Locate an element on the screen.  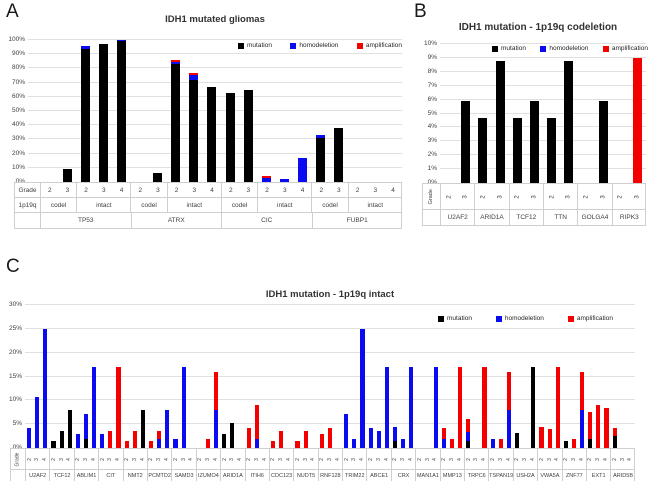
bar-ARID1A-g3-mutation is located at coordinates (232, 435).